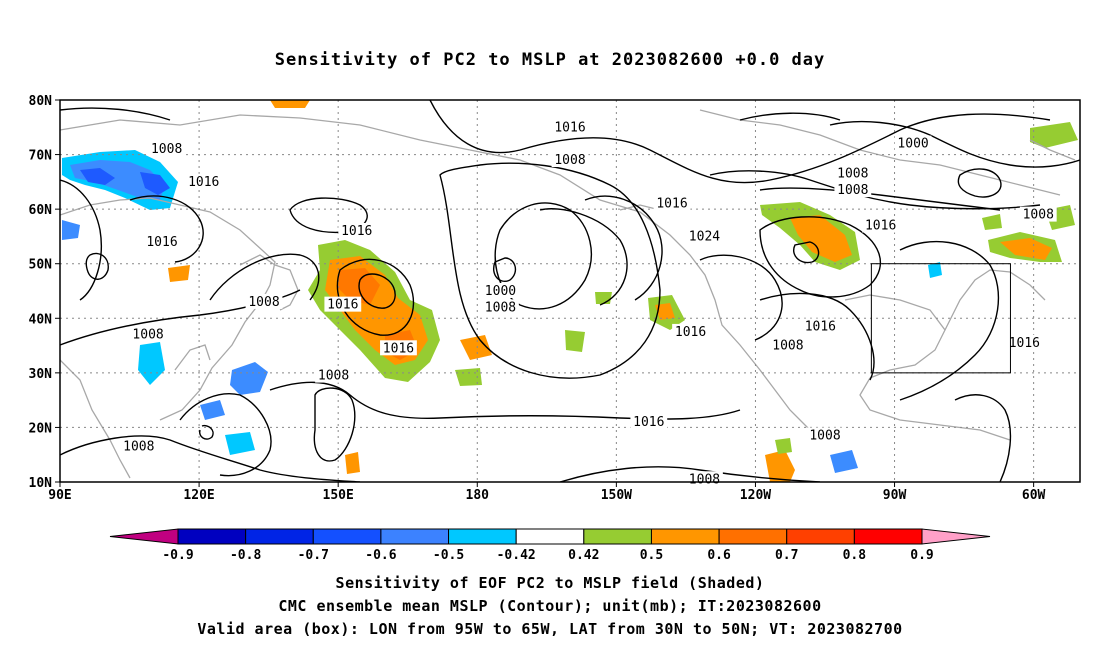 The width and height of the screenshot is (1100, 650). Describe the element at coordinates (940, 318) in the screenshot. I see `valid-area-box` at that location.